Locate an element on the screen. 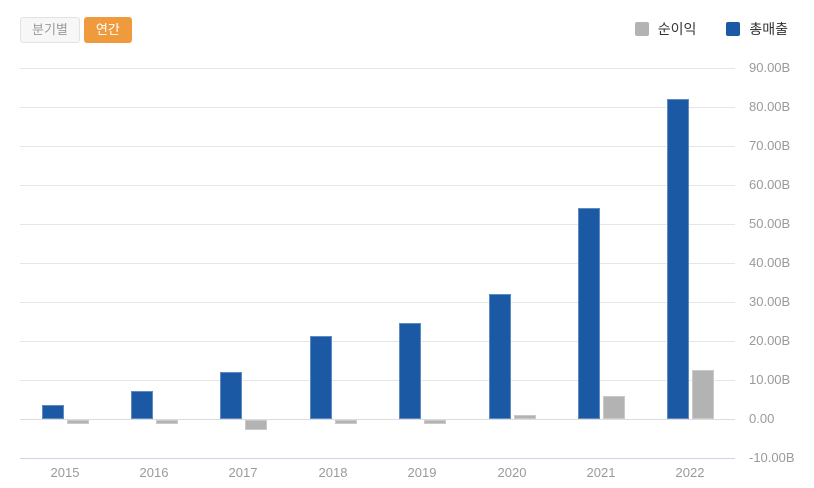 This screenshot has height=488, width=814. quarterly-toggle-button: 분기별 is located at coordinates (50, 30).